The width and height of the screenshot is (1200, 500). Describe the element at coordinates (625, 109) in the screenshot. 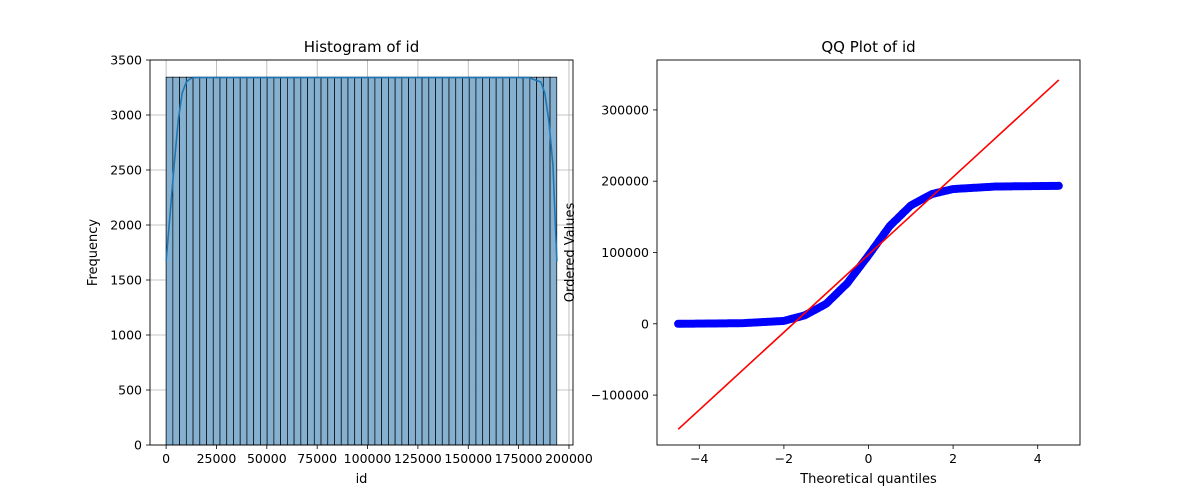

I see `qq-ytick-label-4: 300000` at that location.